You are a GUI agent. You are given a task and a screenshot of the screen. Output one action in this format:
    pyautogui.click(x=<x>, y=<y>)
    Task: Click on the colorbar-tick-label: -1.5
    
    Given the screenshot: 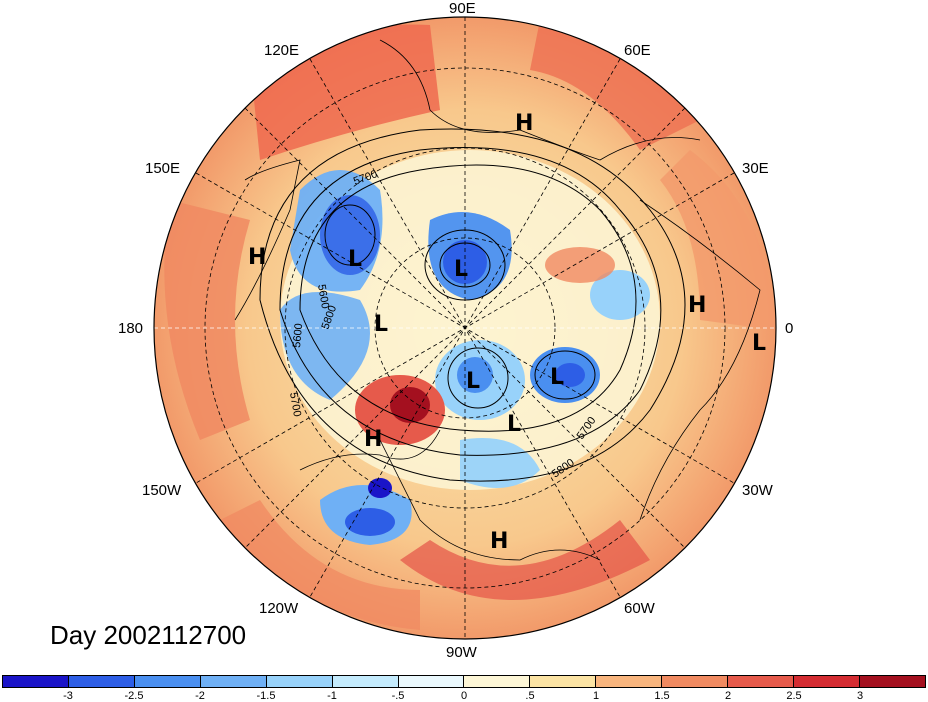 What is the action you would take?
    pyautogui.click(x=266, y=696)
    